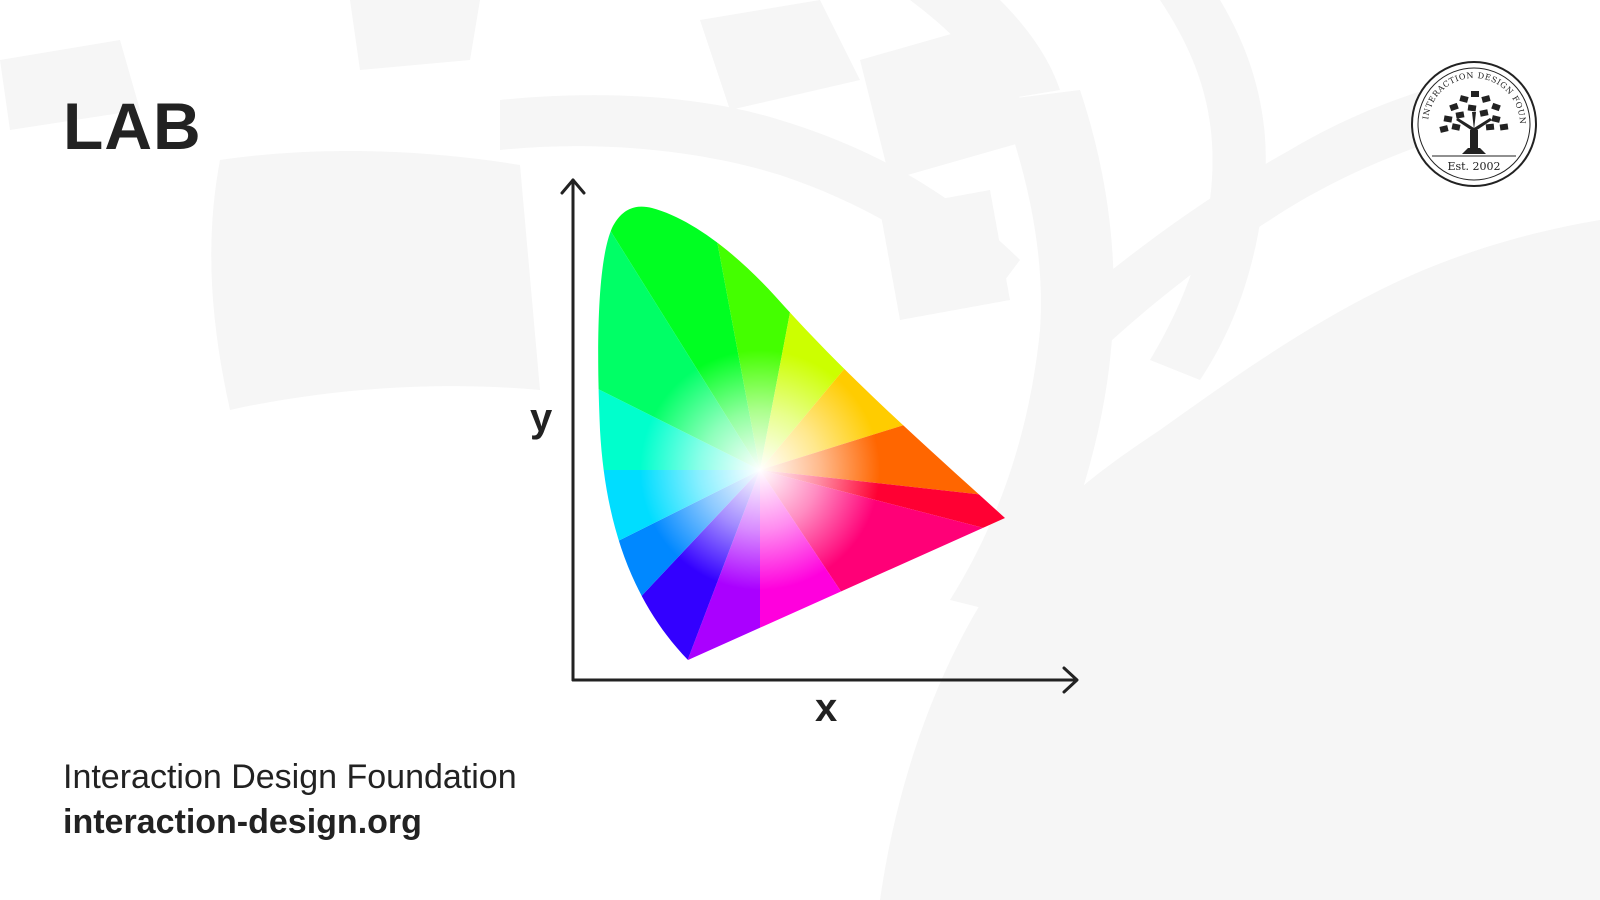  What do you see at coordinates (826, 708) in the screenshot?
I see `x-axis-label: x` at bounding box center [826, 708].